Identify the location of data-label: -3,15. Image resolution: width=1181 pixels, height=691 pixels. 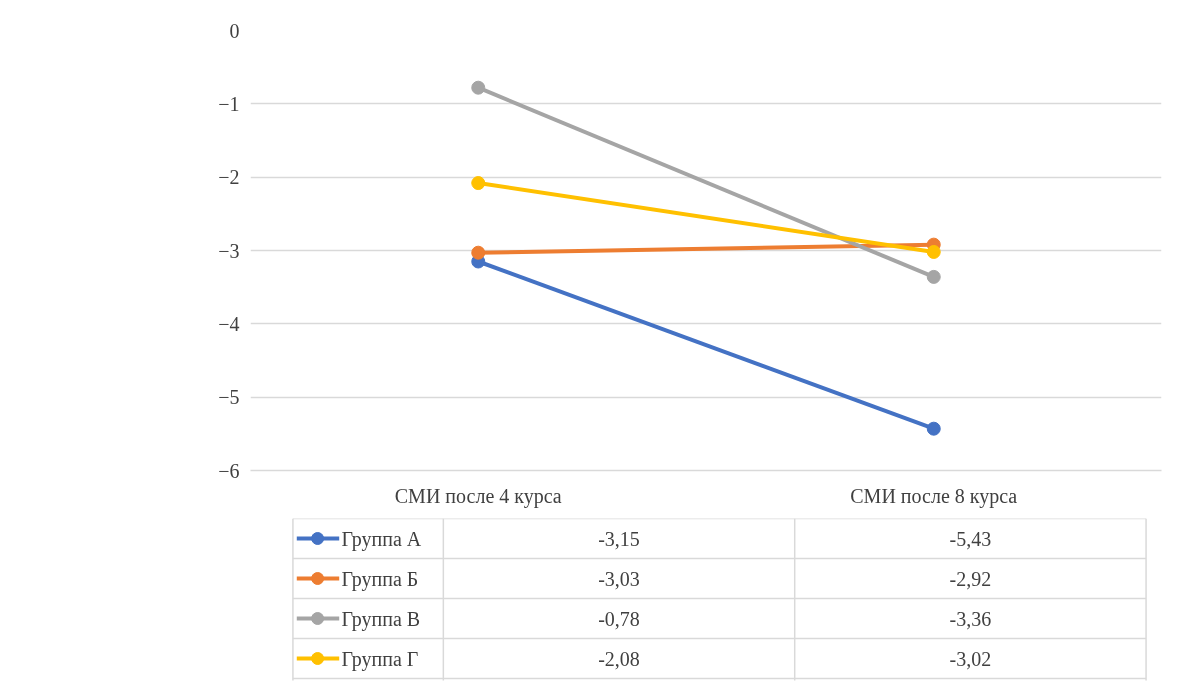
(619, 538).